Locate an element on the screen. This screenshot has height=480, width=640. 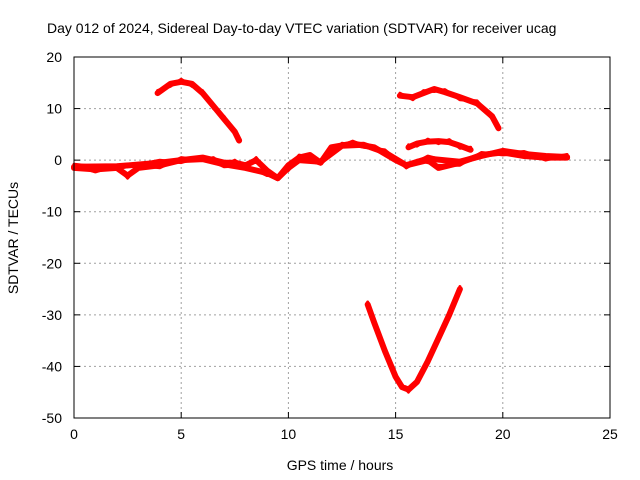
x-tick-label: 20 is located at coordinates (503, 434).